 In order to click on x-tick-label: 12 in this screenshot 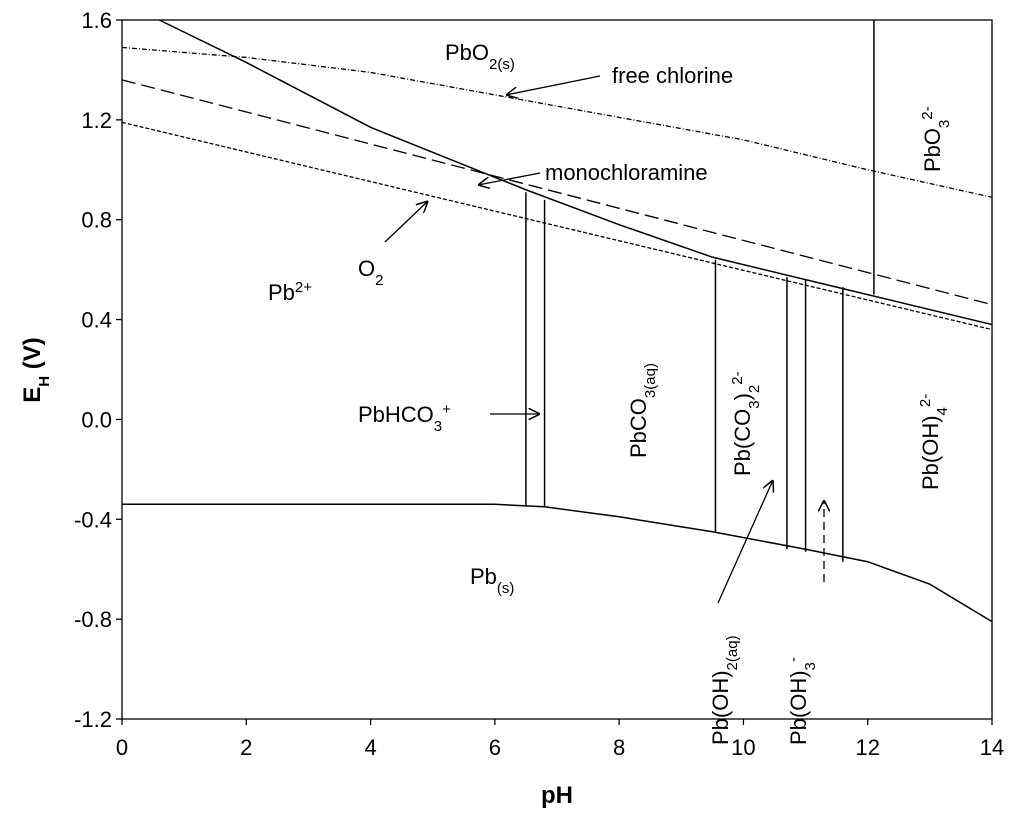, I will do `click(867, 747)`.